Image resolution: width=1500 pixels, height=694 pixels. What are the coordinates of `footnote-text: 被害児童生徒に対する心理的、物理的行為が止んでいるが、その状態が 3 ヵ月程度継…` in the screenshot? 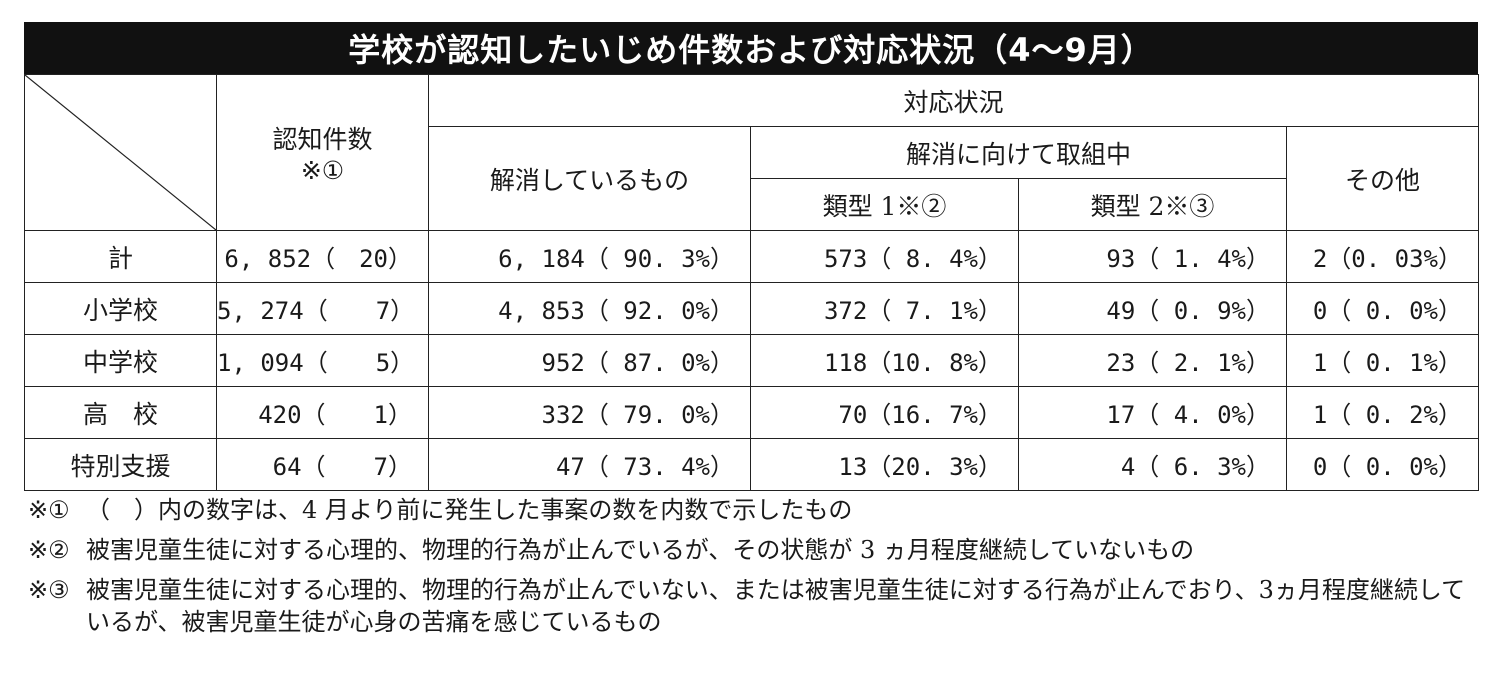 It's located at (640, 550).